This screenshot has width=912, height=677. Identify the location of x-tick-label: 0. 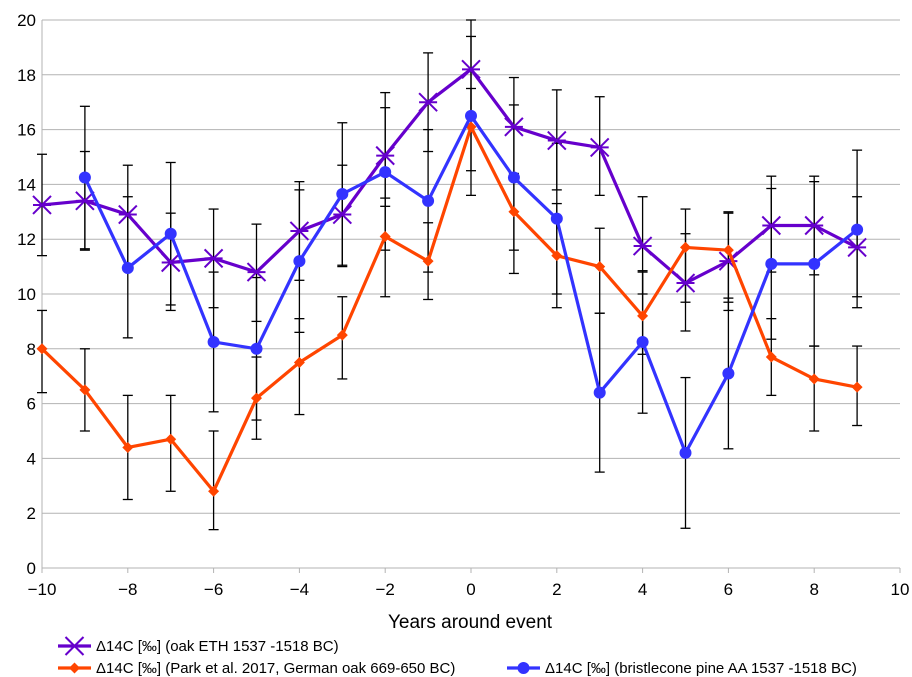
(470, 589).